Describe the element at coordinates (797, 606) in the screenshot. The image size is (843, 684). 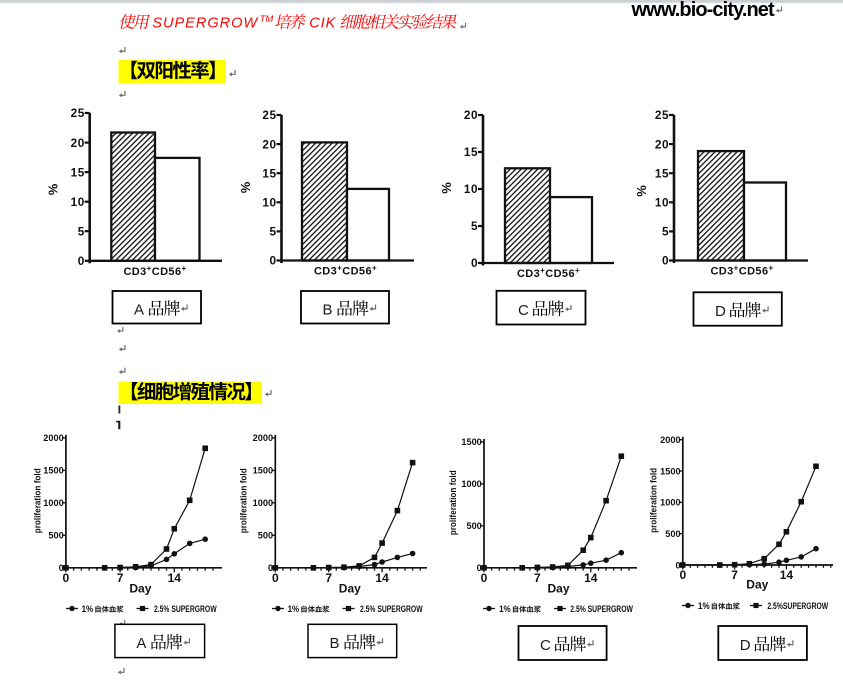
I see `svg-text: 2.5%SUPERGROW` at that location.